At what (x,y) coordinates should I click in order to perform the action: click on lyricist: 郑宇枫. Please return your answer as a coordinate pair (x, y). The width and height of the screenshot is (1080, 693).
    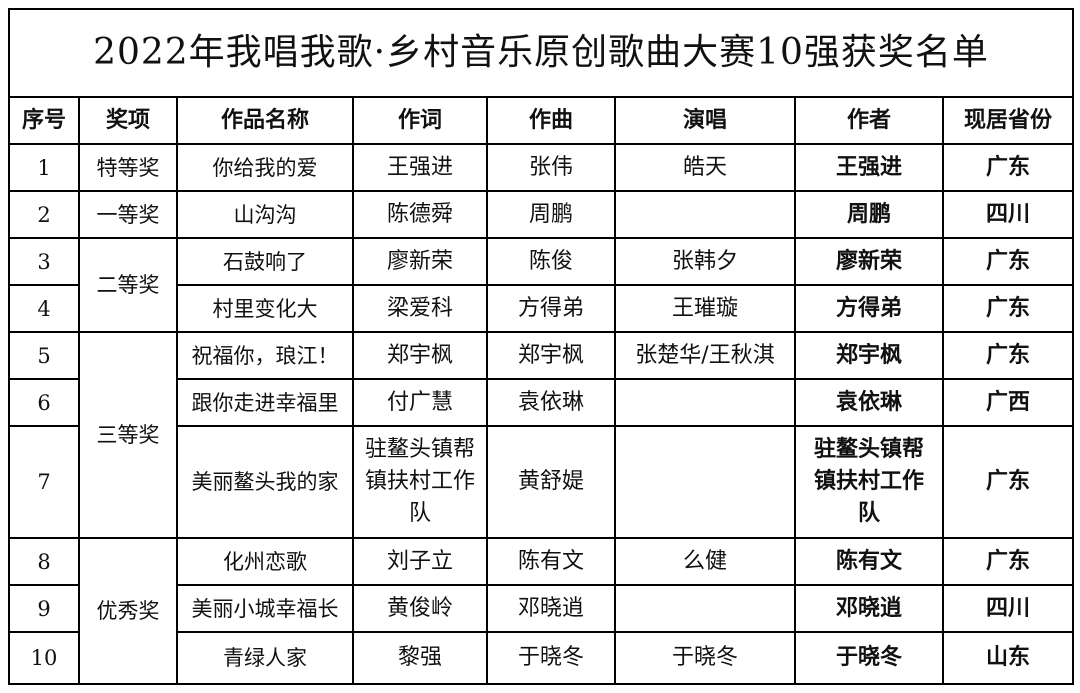
    Looking at the image, I should click on (420, 355).